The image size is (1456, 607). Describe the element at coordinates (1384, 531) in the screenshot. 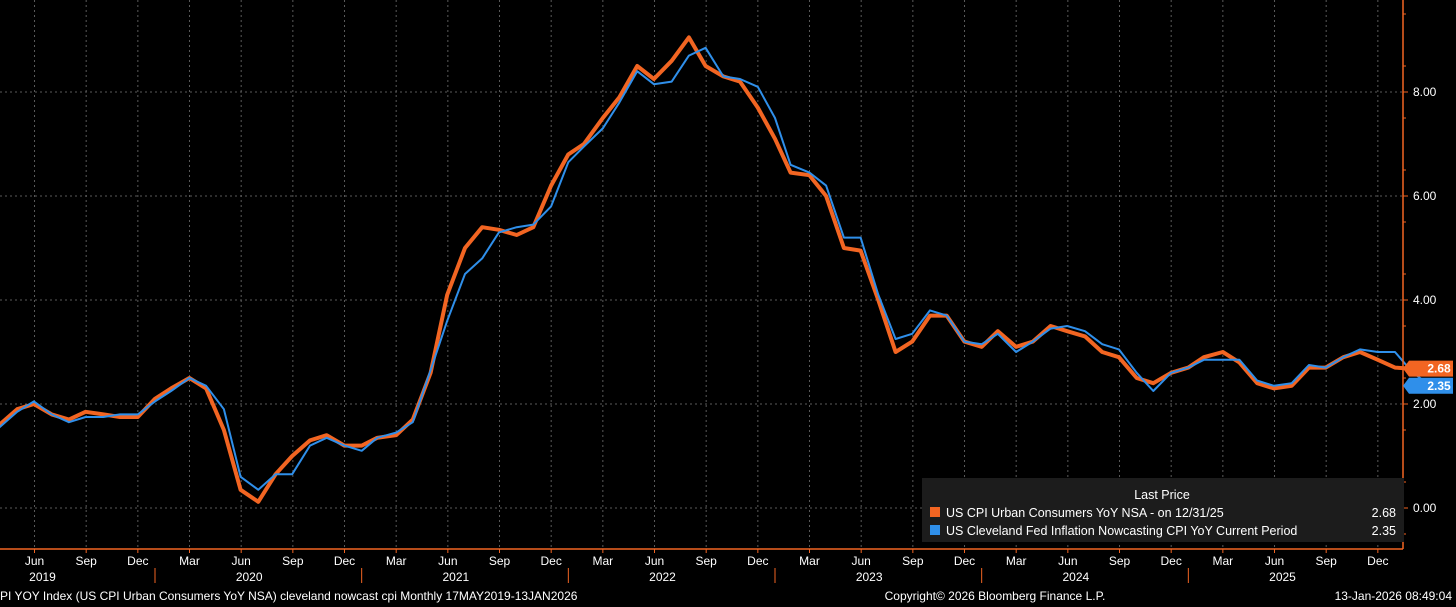

I see `legend-value-nowcast: 2.35` at that location.